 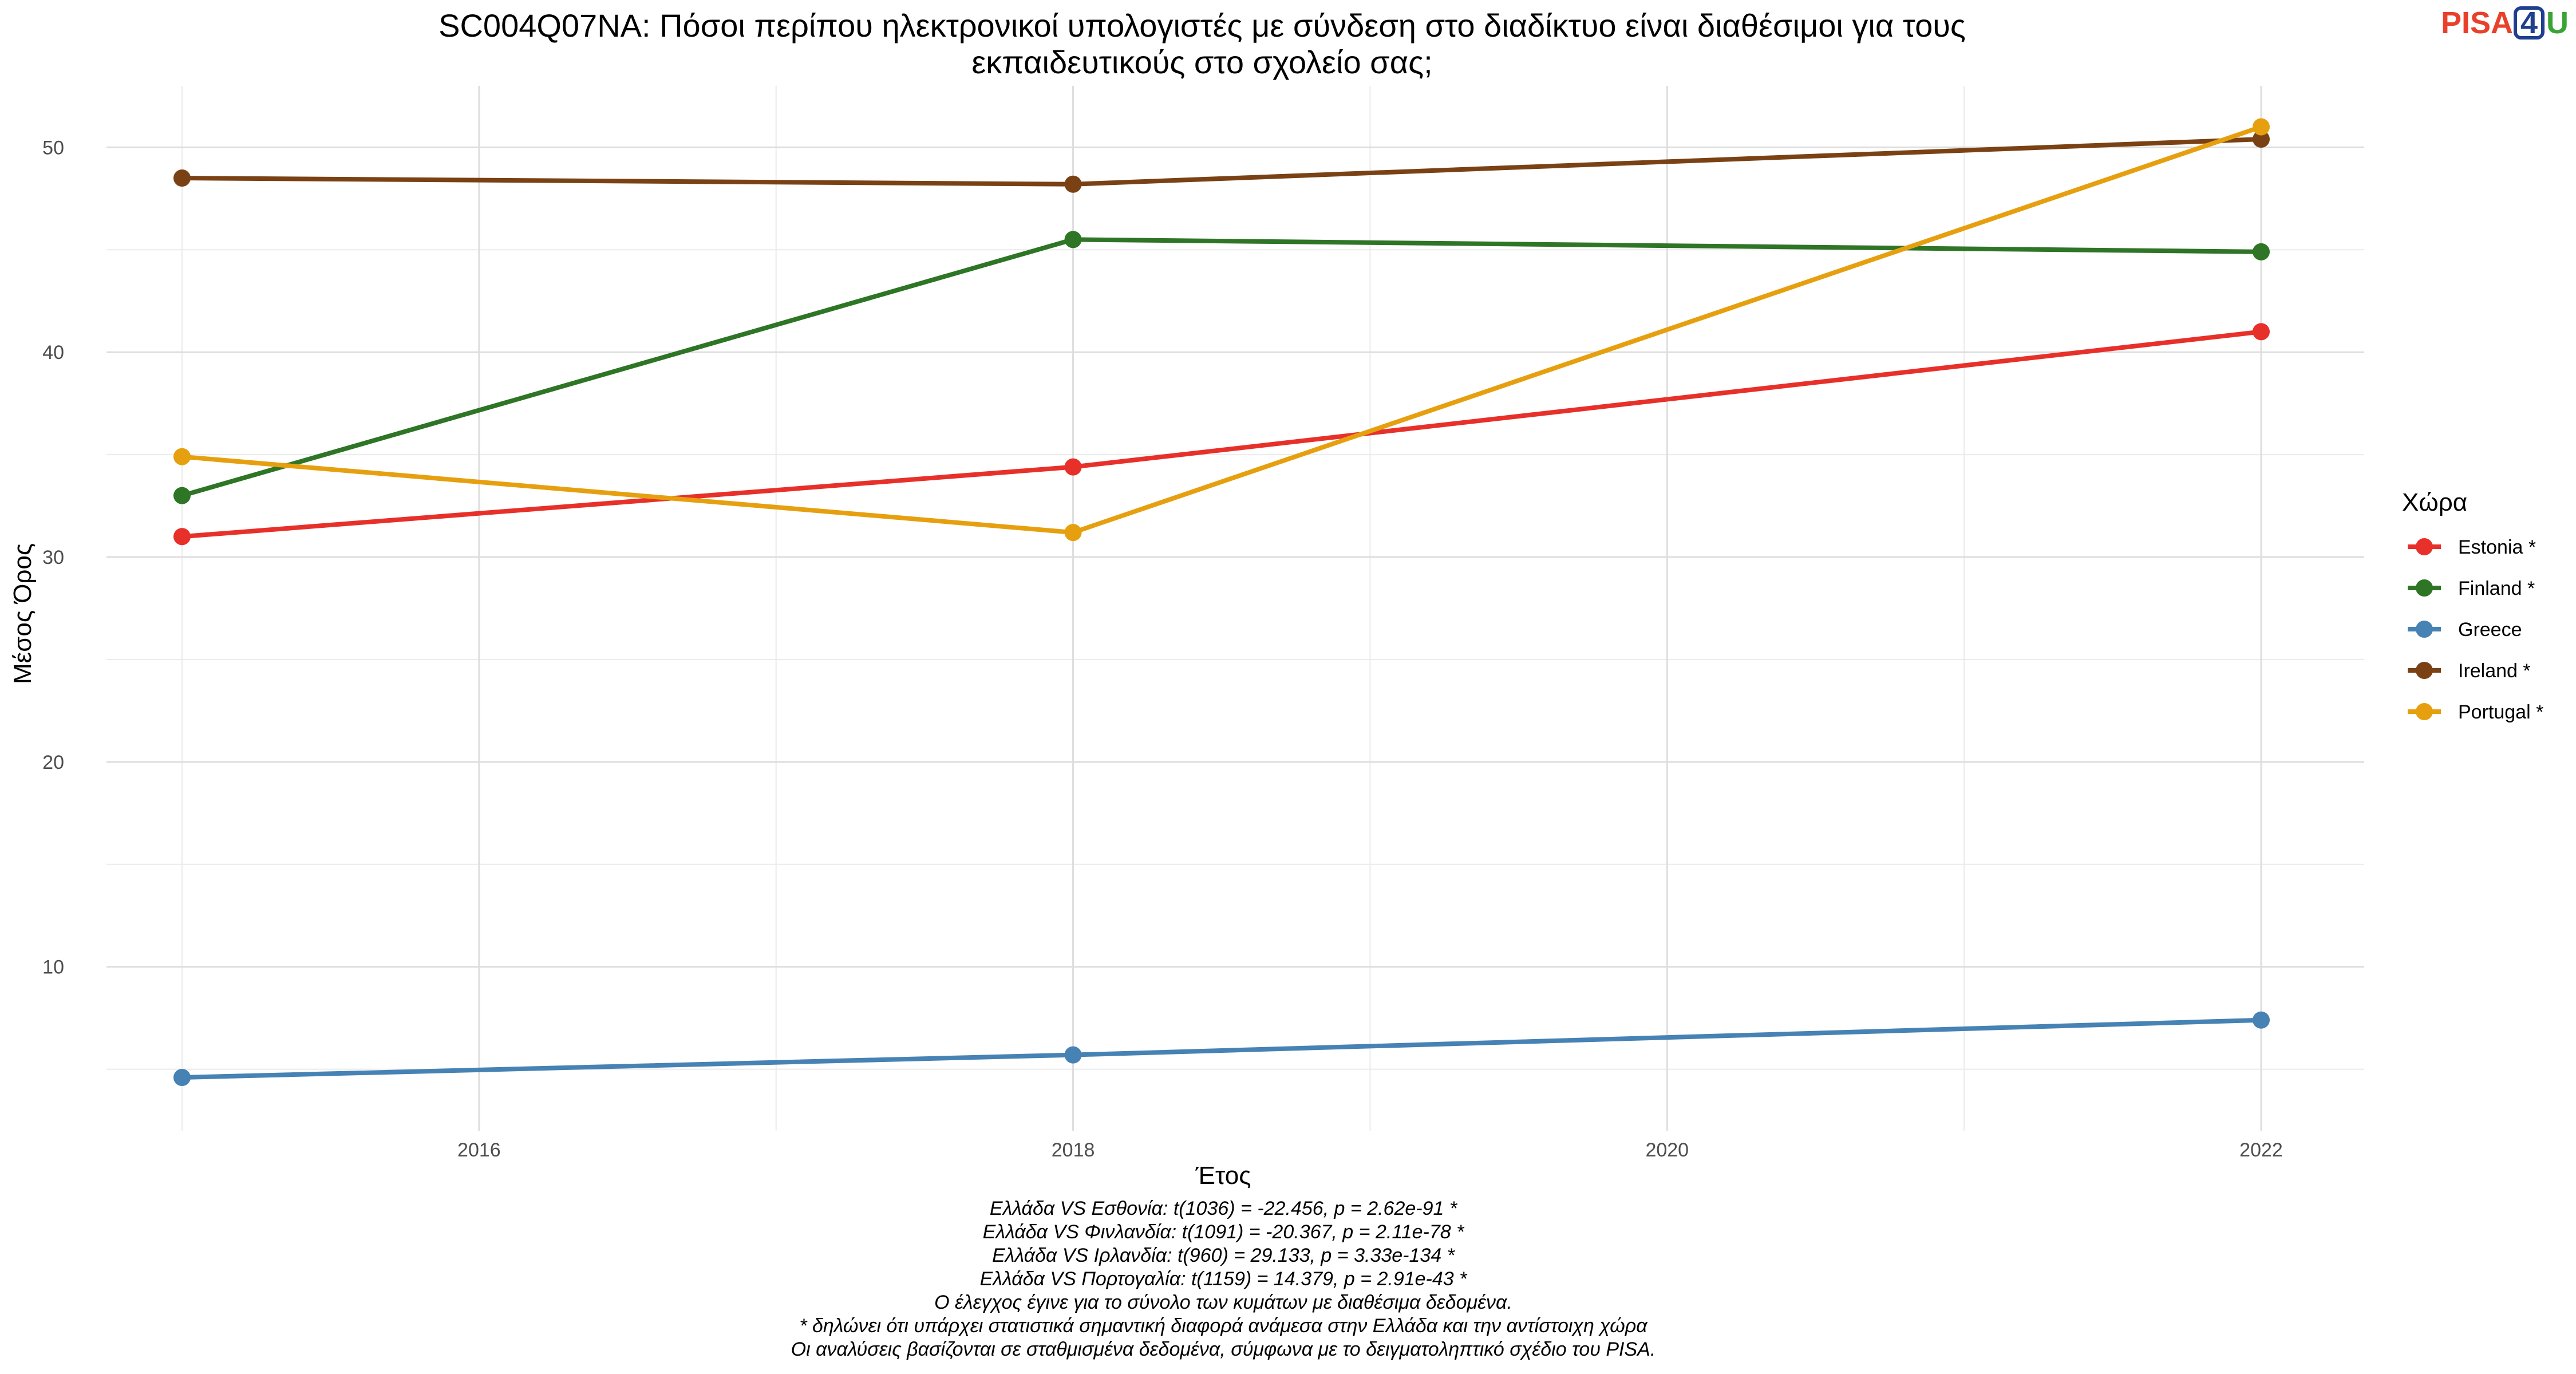 I want to click on legend-label: Finland *, so click(x=2496, y=588).